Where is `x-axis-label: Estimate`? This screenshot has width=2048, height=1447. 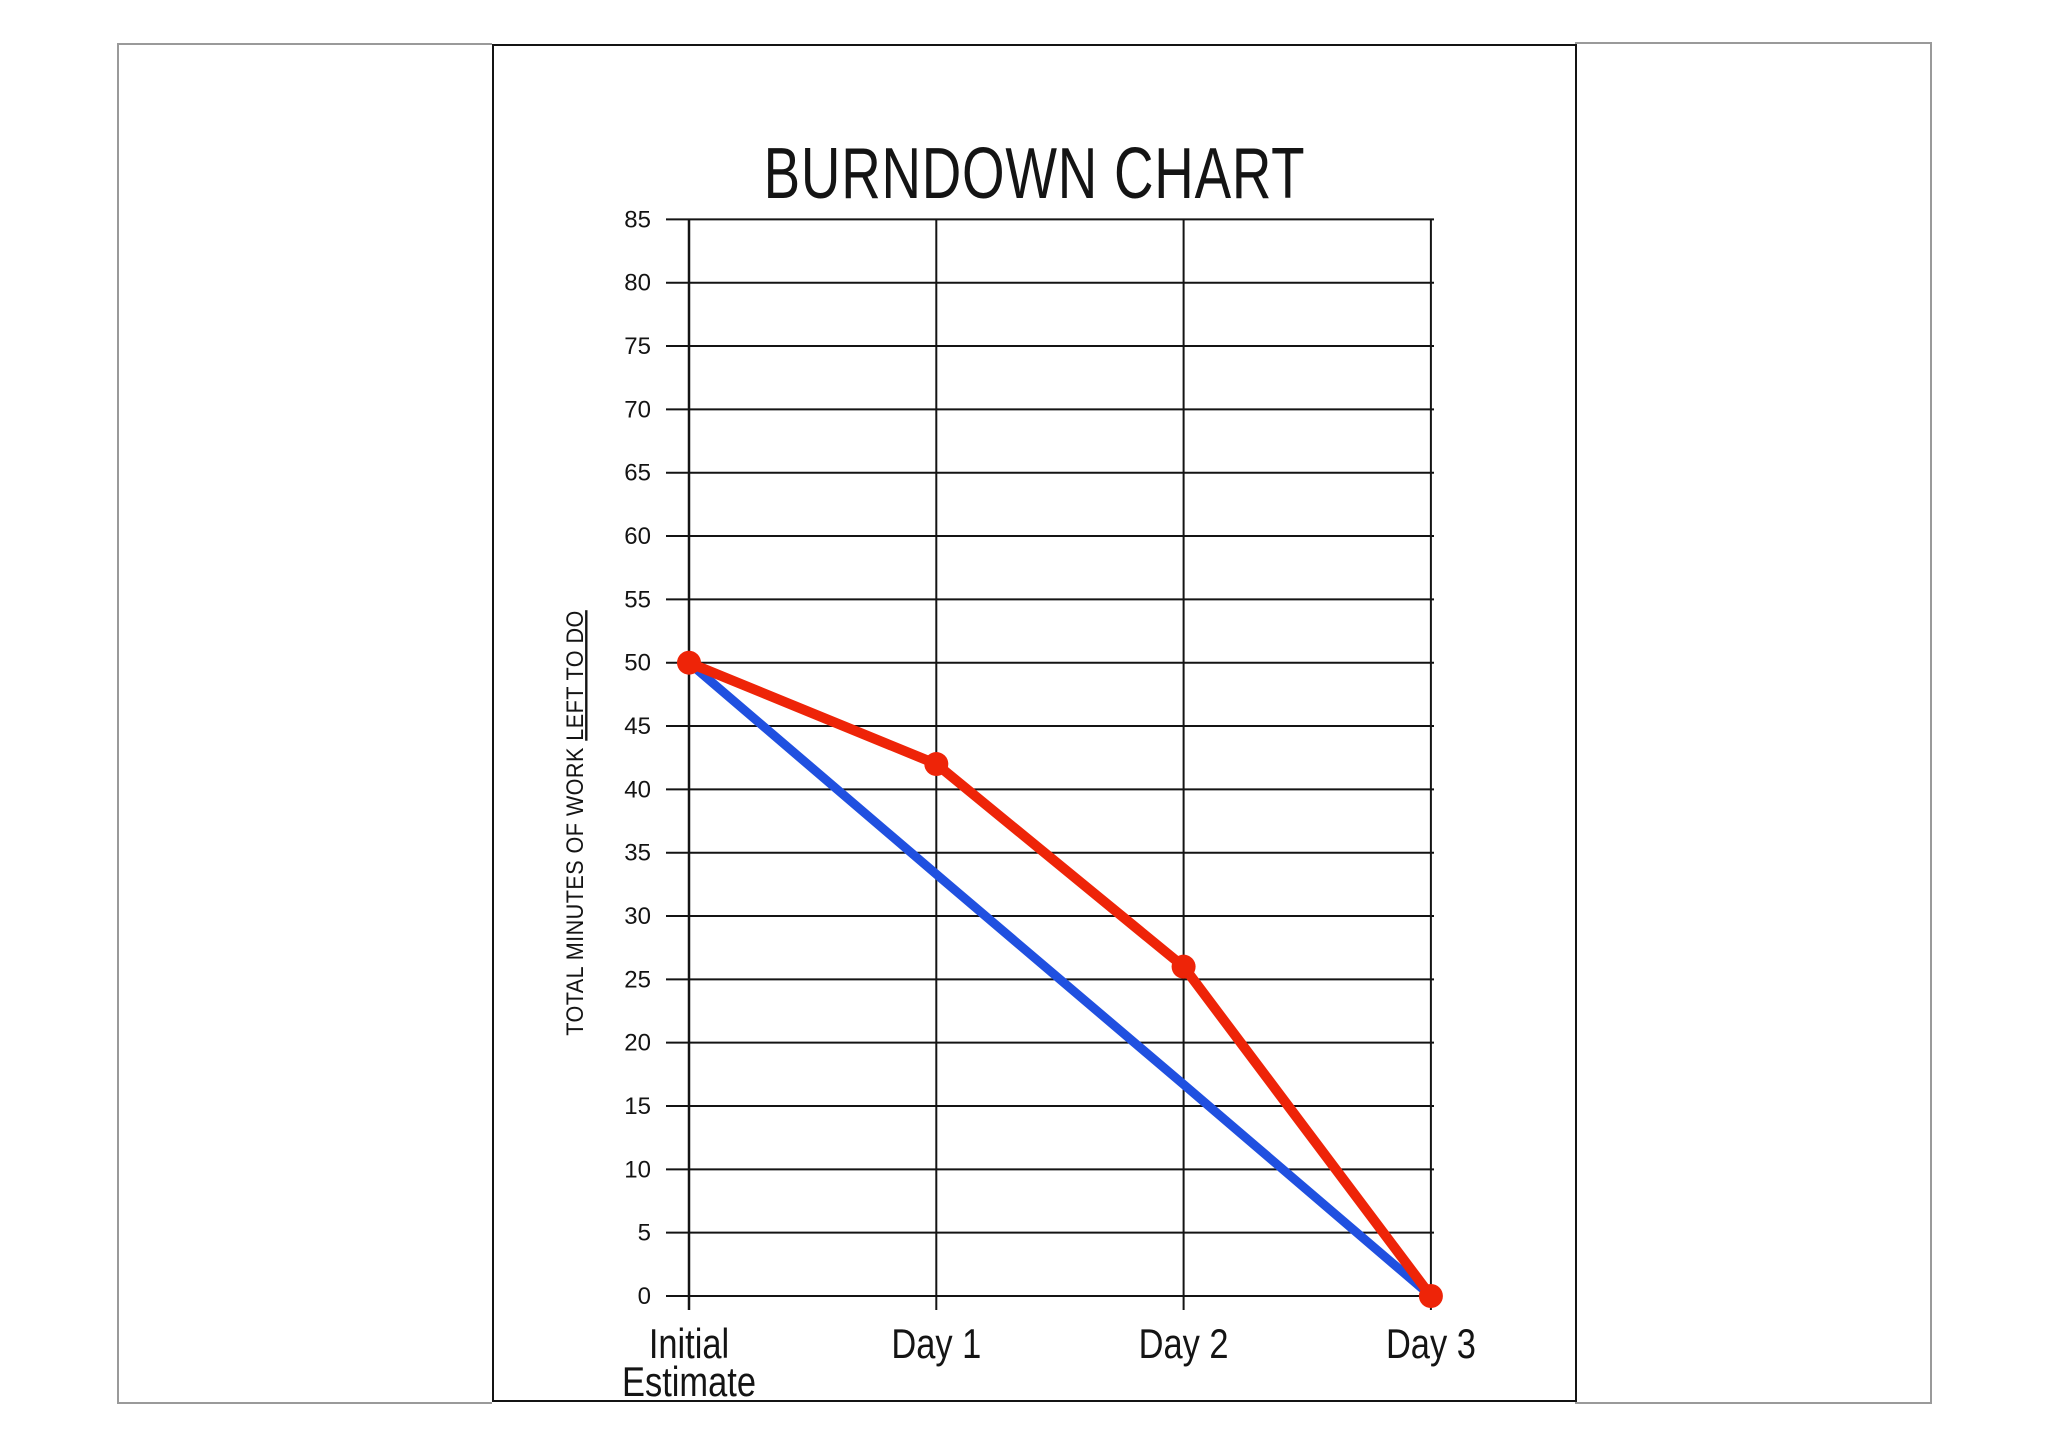
x-axis-label: Estimate is located at coordinates (689, 1381).